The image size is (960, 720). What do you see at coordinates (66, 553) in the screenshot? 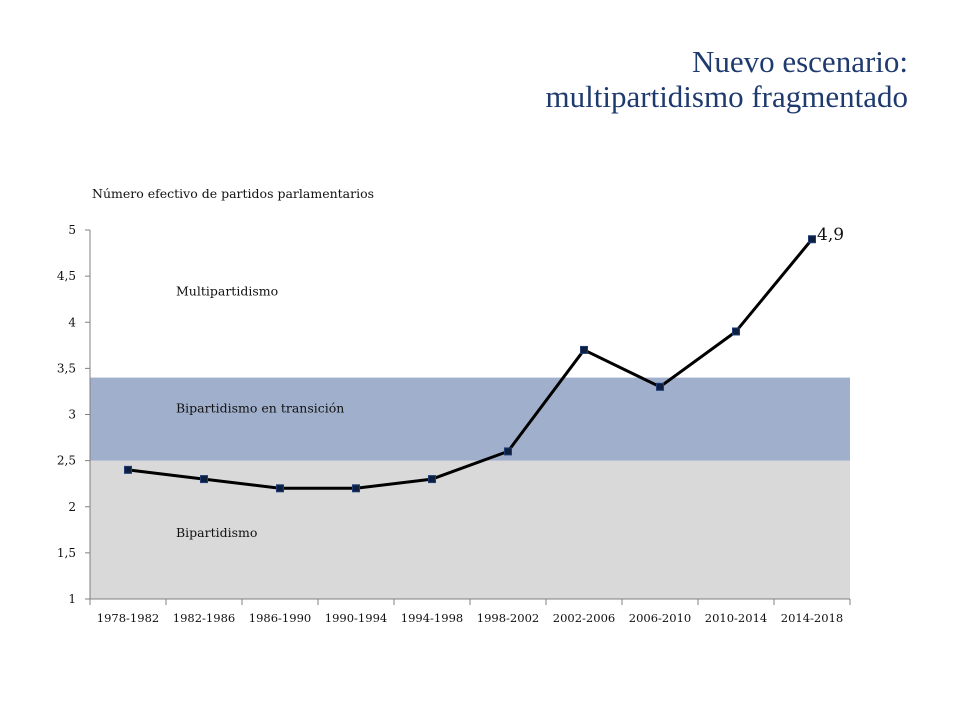
I see `y-tick-label-2: 1,5` at bounding box center [66, 553].